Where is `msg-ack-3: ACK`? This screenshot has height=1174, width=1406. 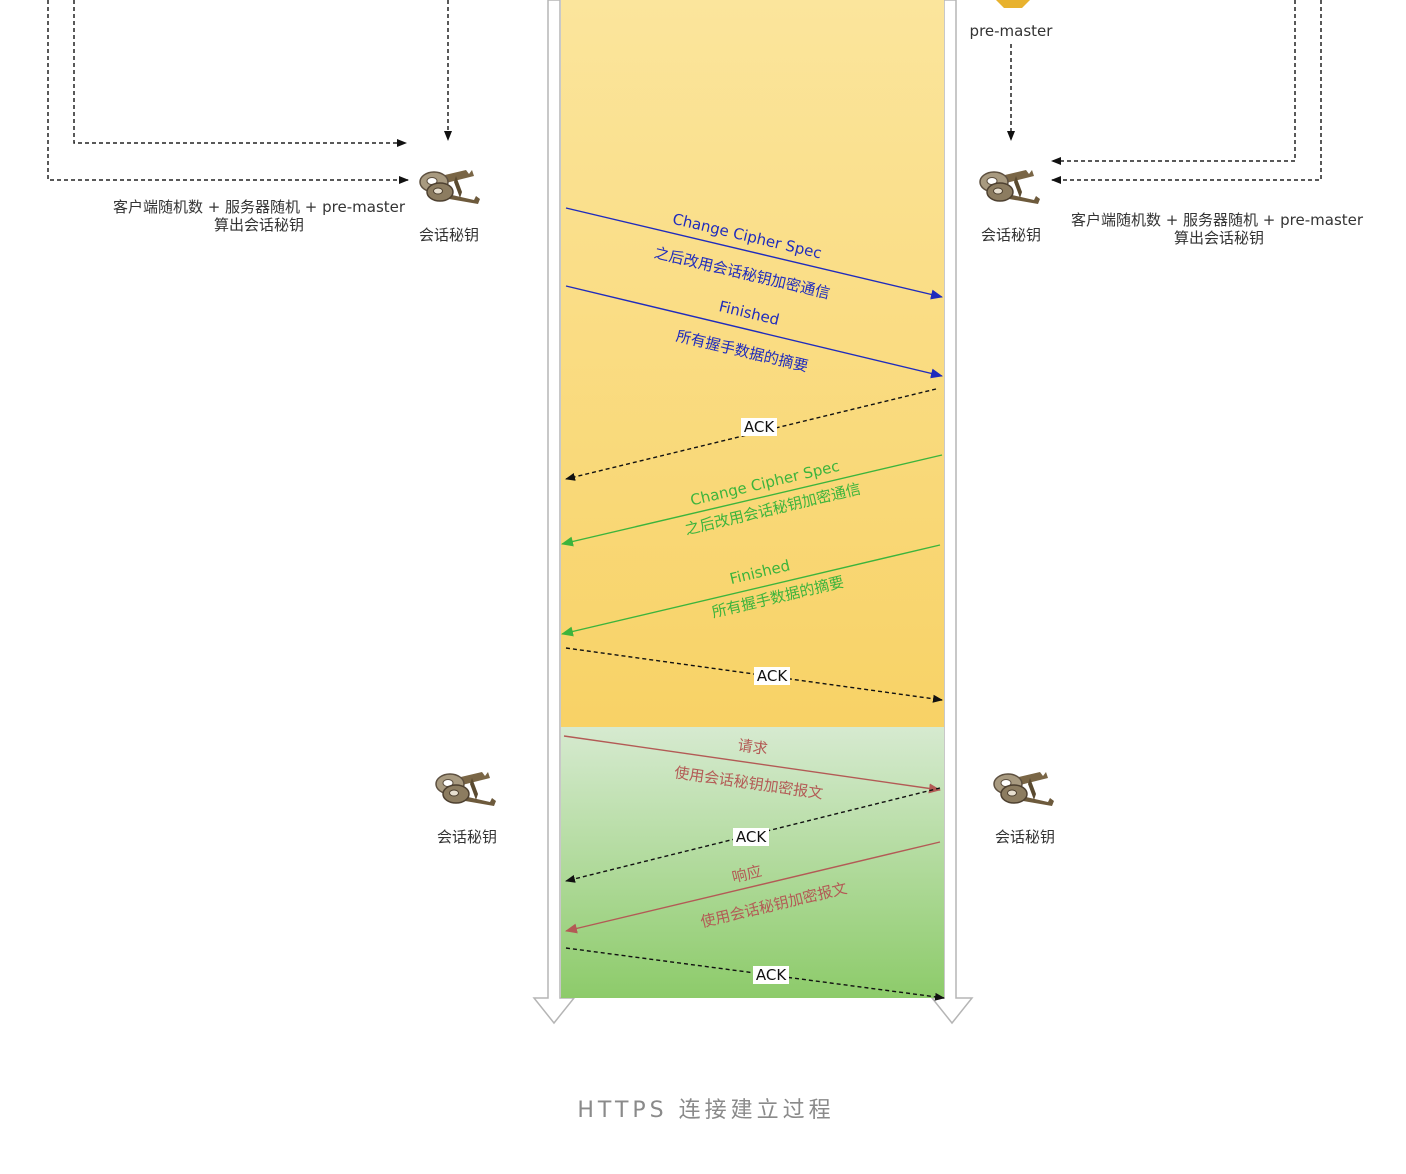 msg-ack-3: ACK is located at coordinates (753, 835).